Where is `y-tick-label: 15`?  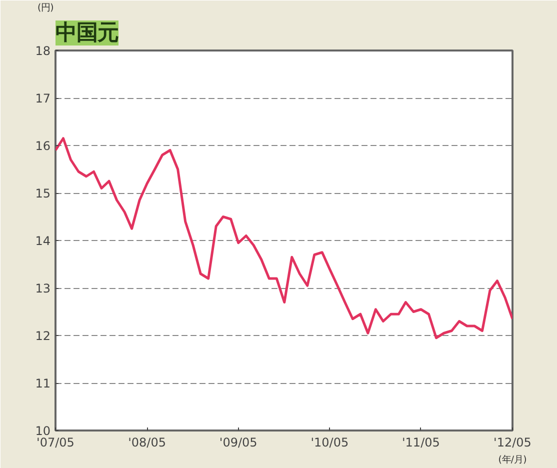
y-tick-label: 15 is located at coordinates (43, 193).